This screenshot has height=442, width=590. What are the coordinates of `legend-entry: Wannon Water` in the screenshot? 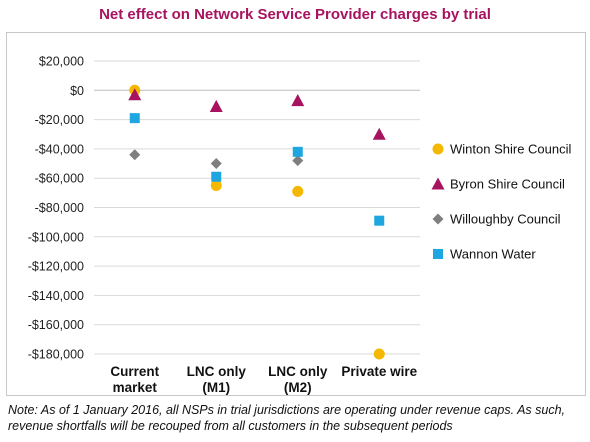 It's located at (484, 254).